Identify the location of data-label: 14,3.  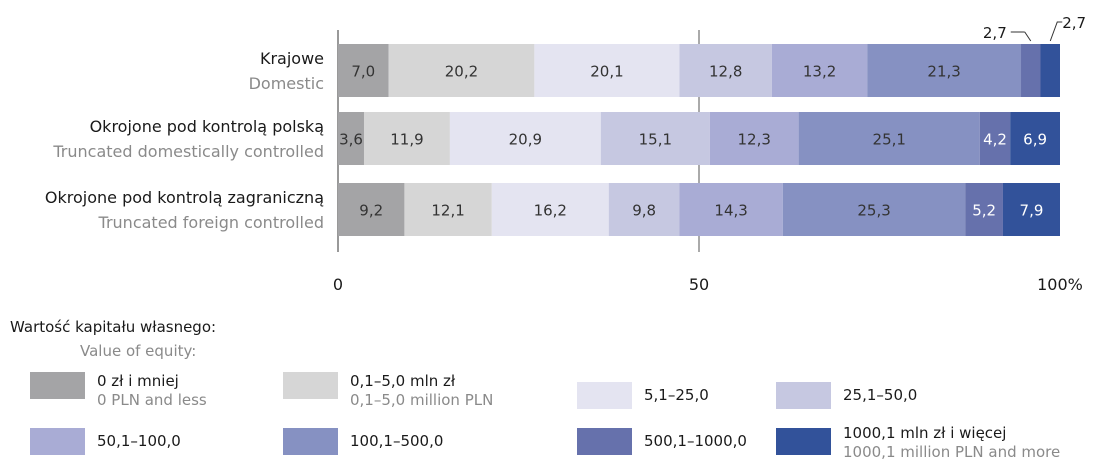
(730, 211).